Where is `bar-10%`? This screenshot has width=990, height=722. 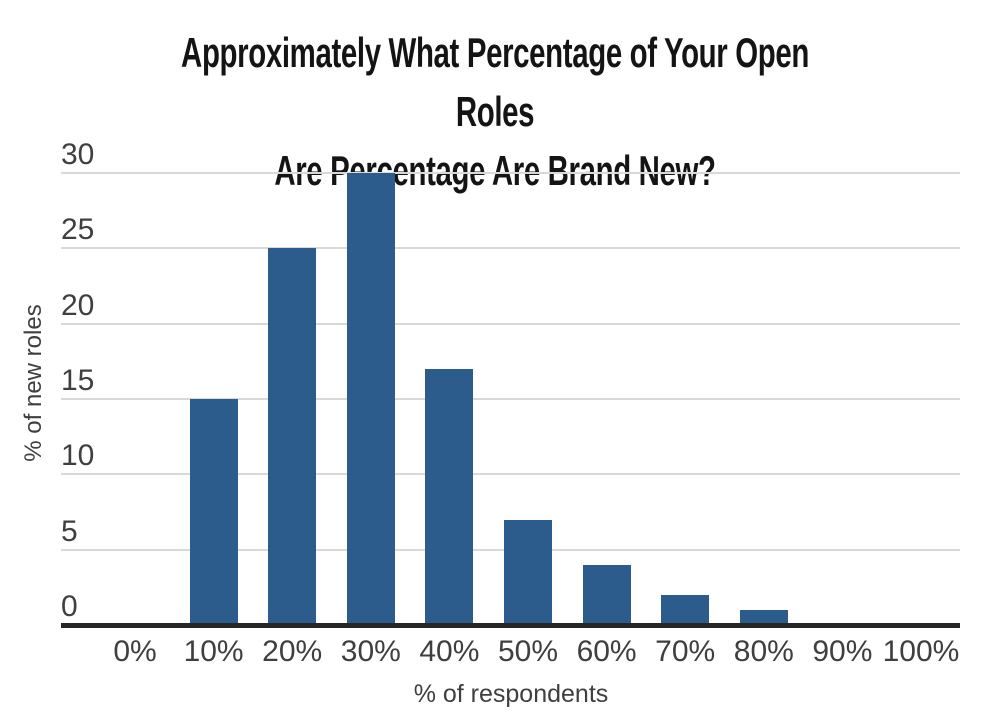
bar-10% is located at coordinates (213, 512).